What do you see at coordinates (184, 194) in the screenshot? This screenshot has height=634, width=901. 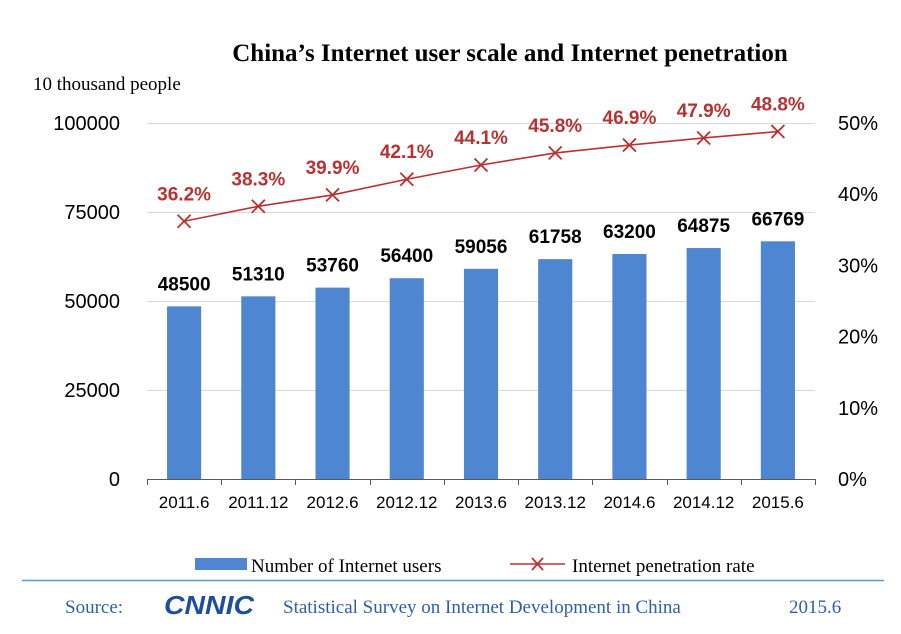 I see `line-value-label: 36.2%` at bounding box center [184, 194].